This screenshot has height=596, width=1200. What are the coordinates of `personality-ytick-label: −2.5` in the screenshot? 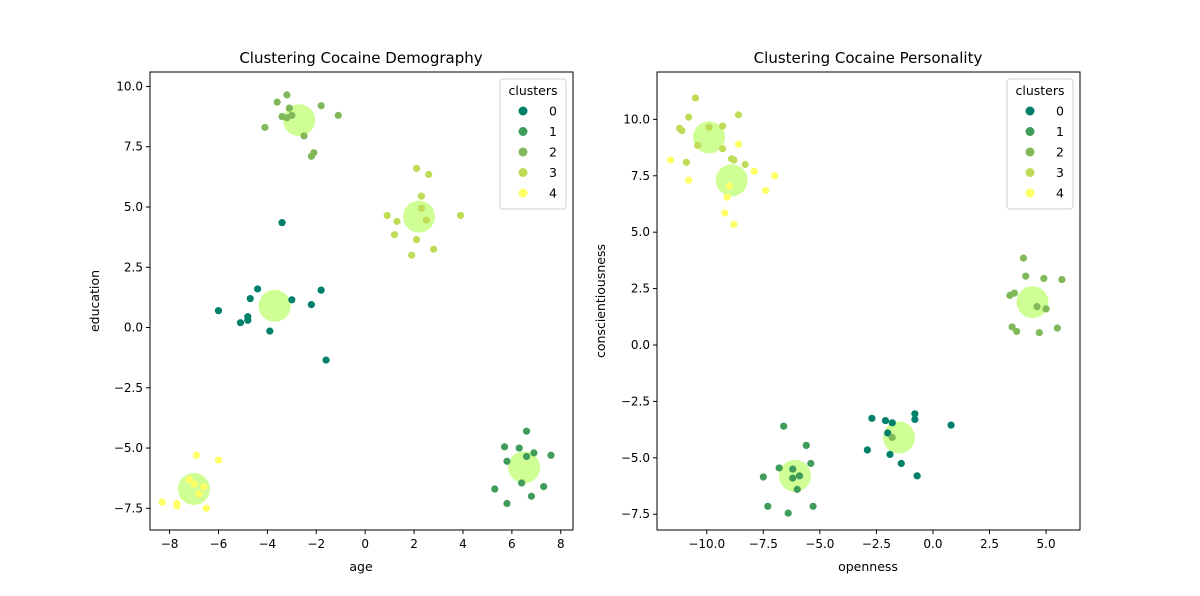 It's located at (635, 401).